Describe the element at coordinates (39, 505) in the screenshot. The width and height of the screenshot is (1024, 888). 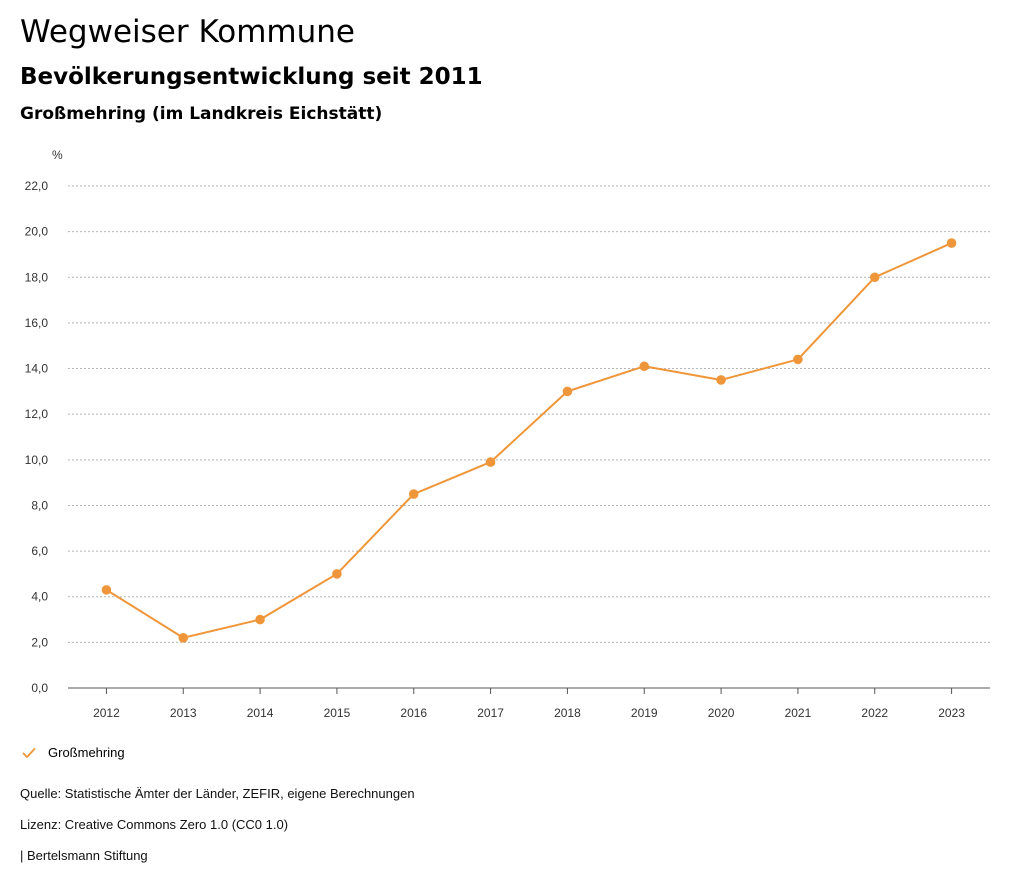
I see `y-tick-label: 8,0` at that location.